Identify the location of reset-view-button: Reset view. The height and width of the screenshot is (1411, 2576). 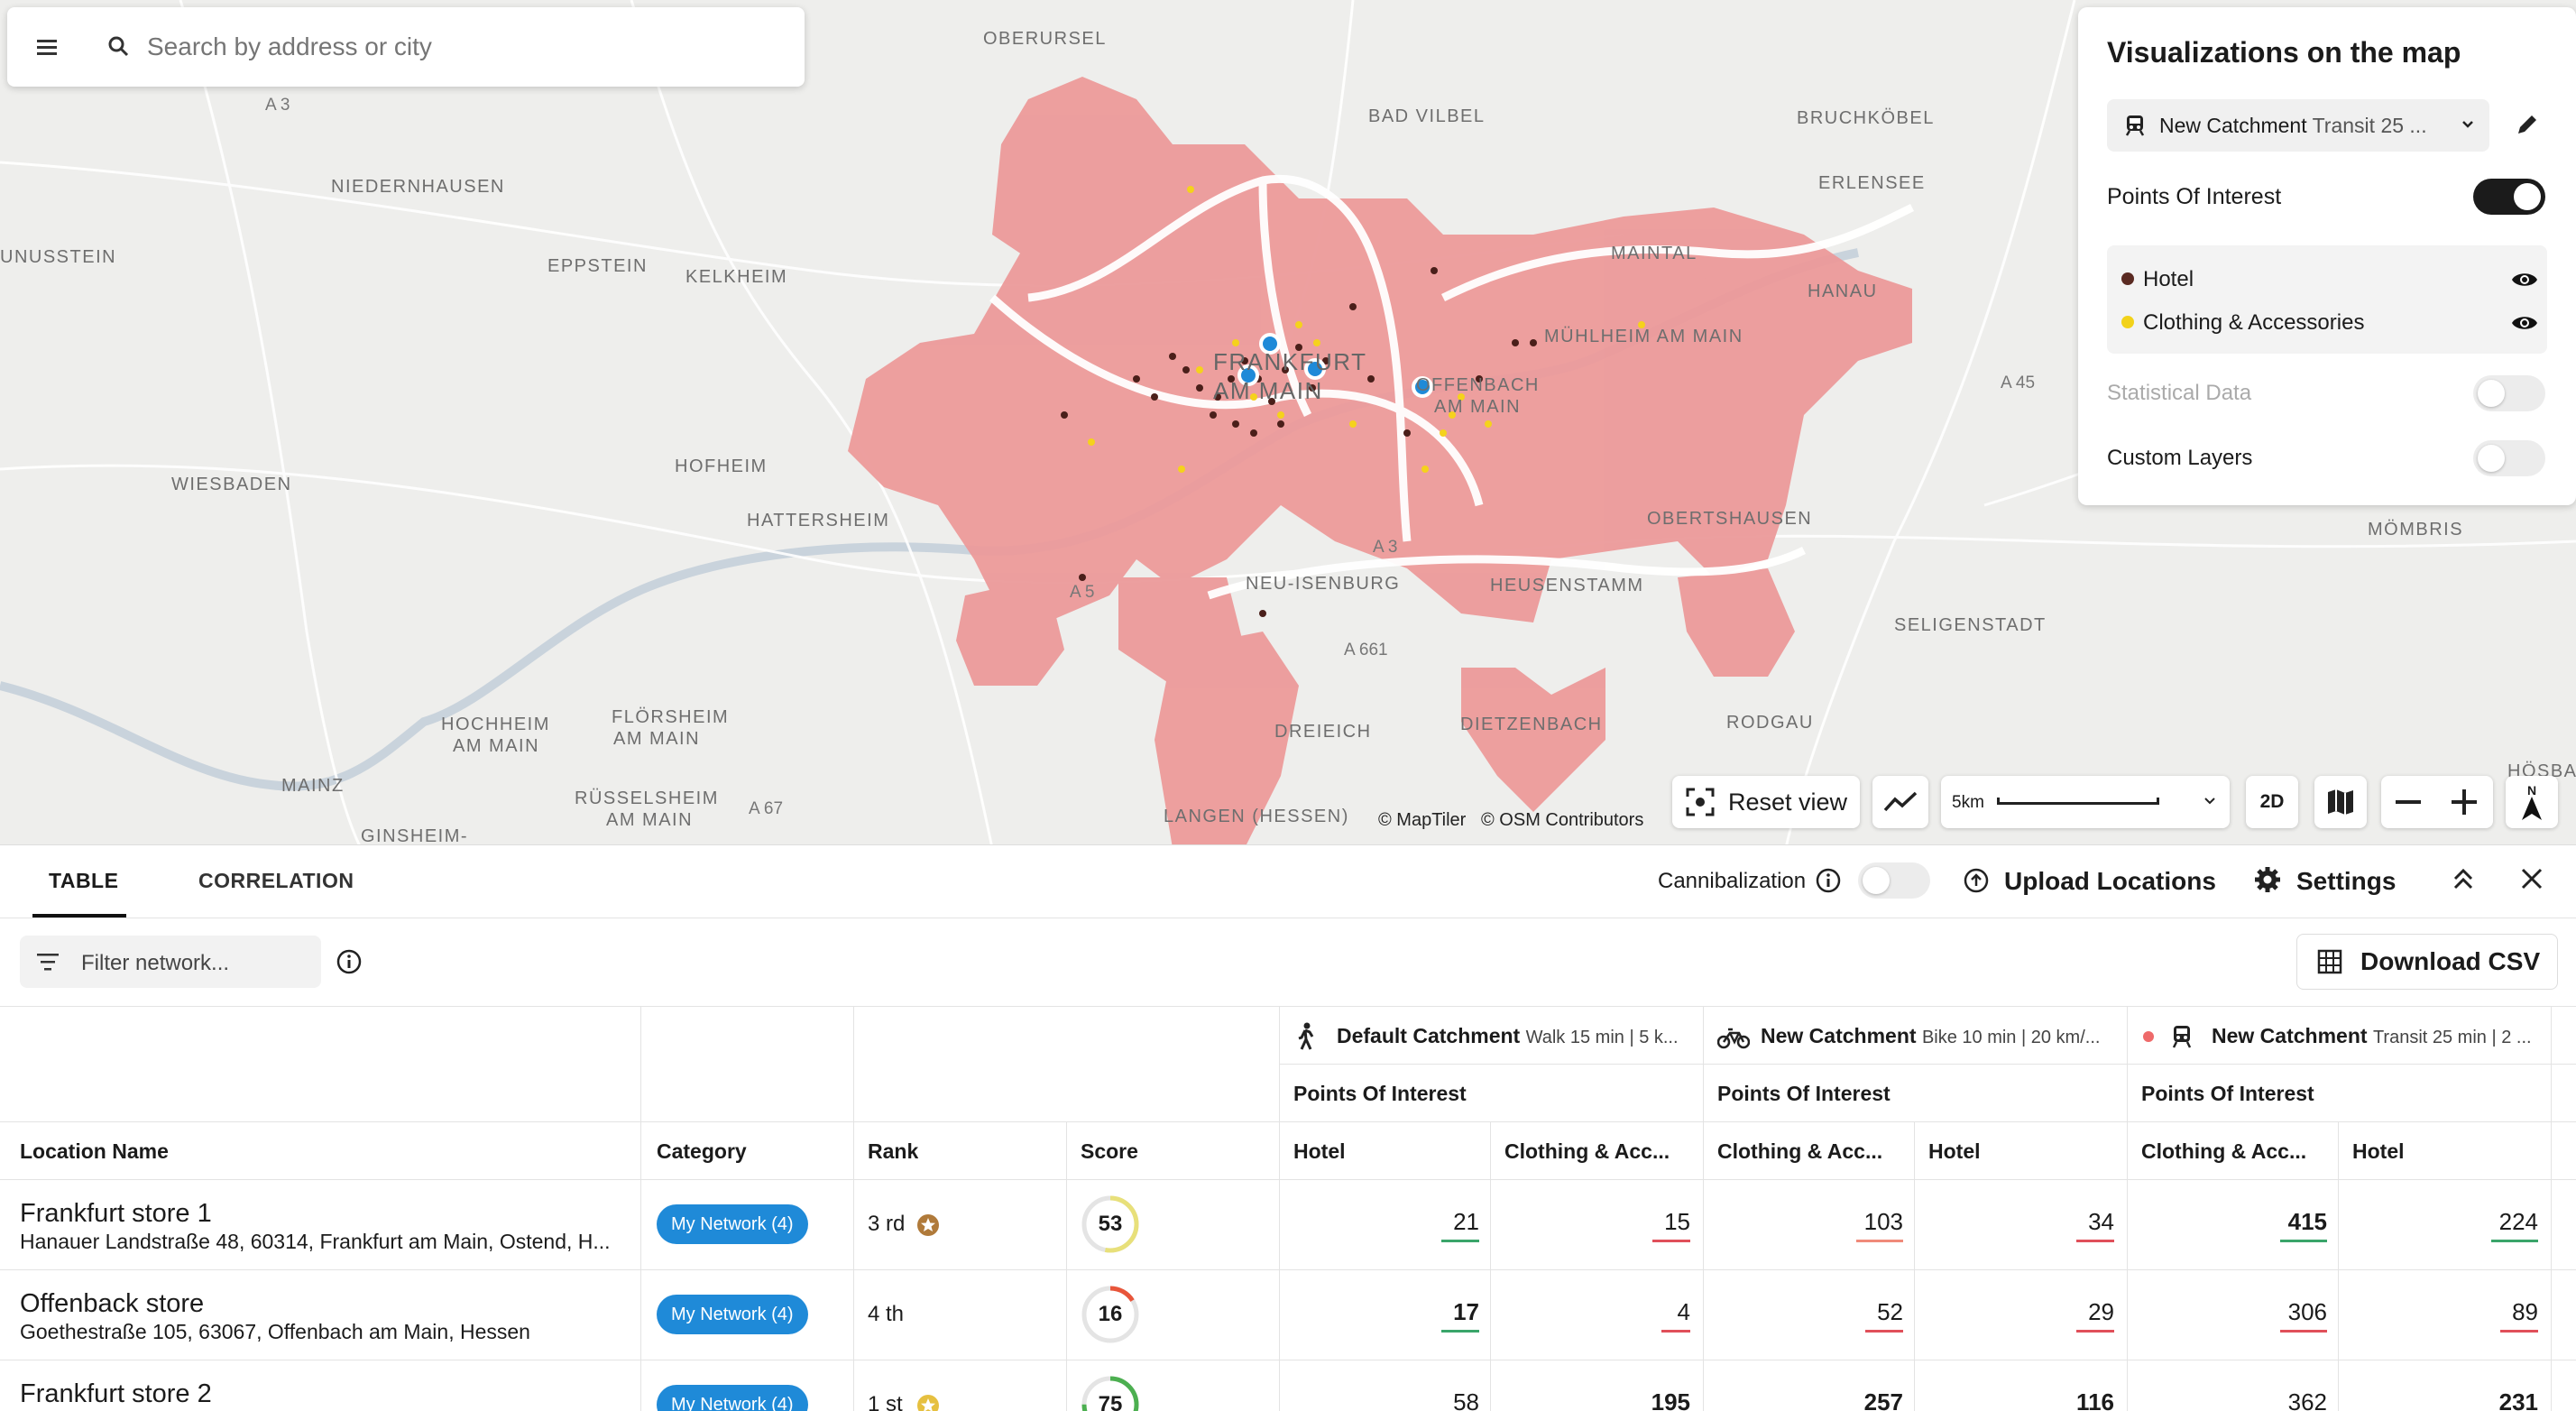
(1766, 802).